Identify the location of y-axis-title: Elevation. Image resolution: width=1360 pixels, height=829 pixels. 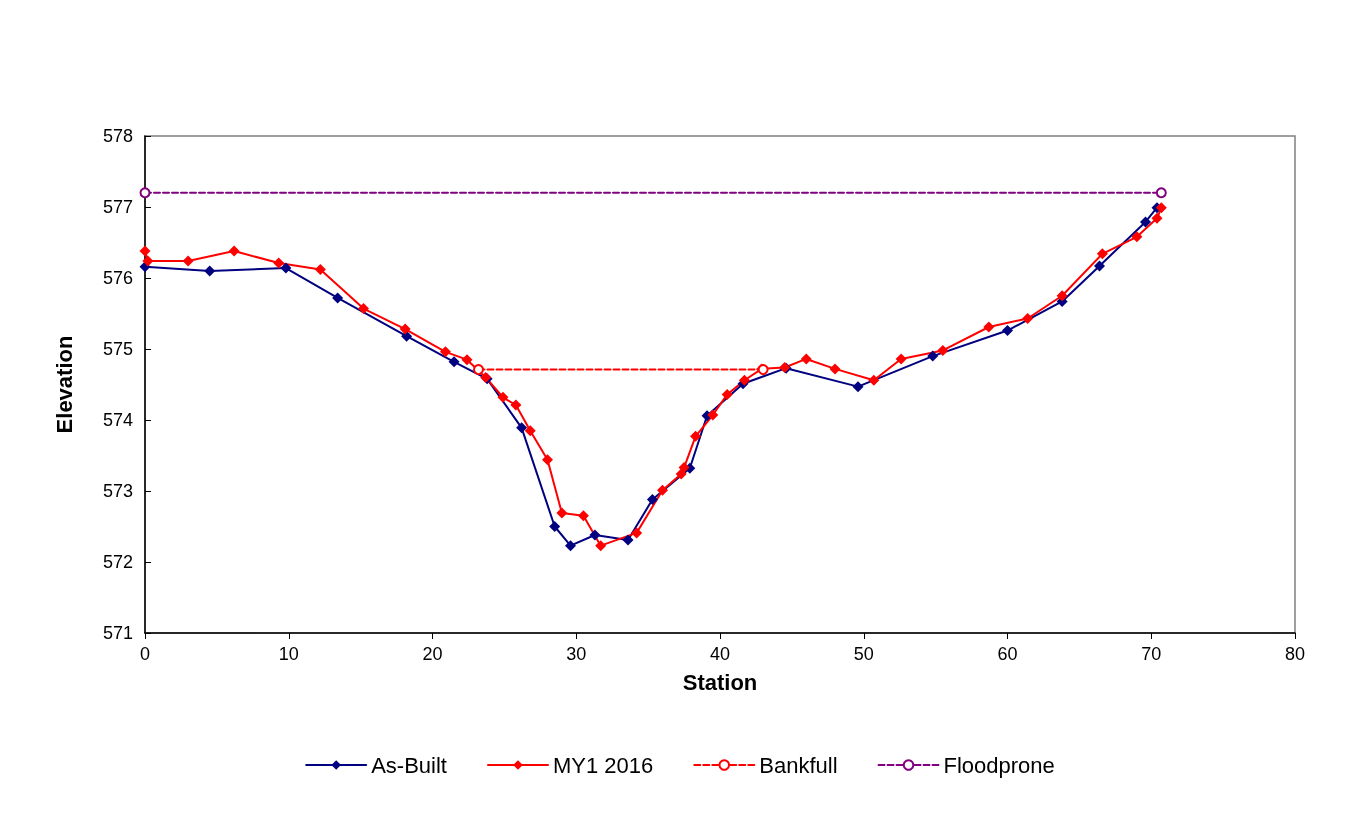
(64, 384).